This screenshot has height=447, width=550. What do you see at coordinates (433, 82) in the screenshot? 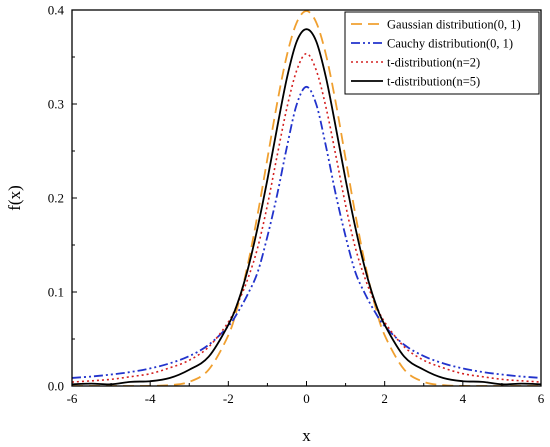
I see `legend-label: t-distribution(n=5)` at bounding box center [433, 82].